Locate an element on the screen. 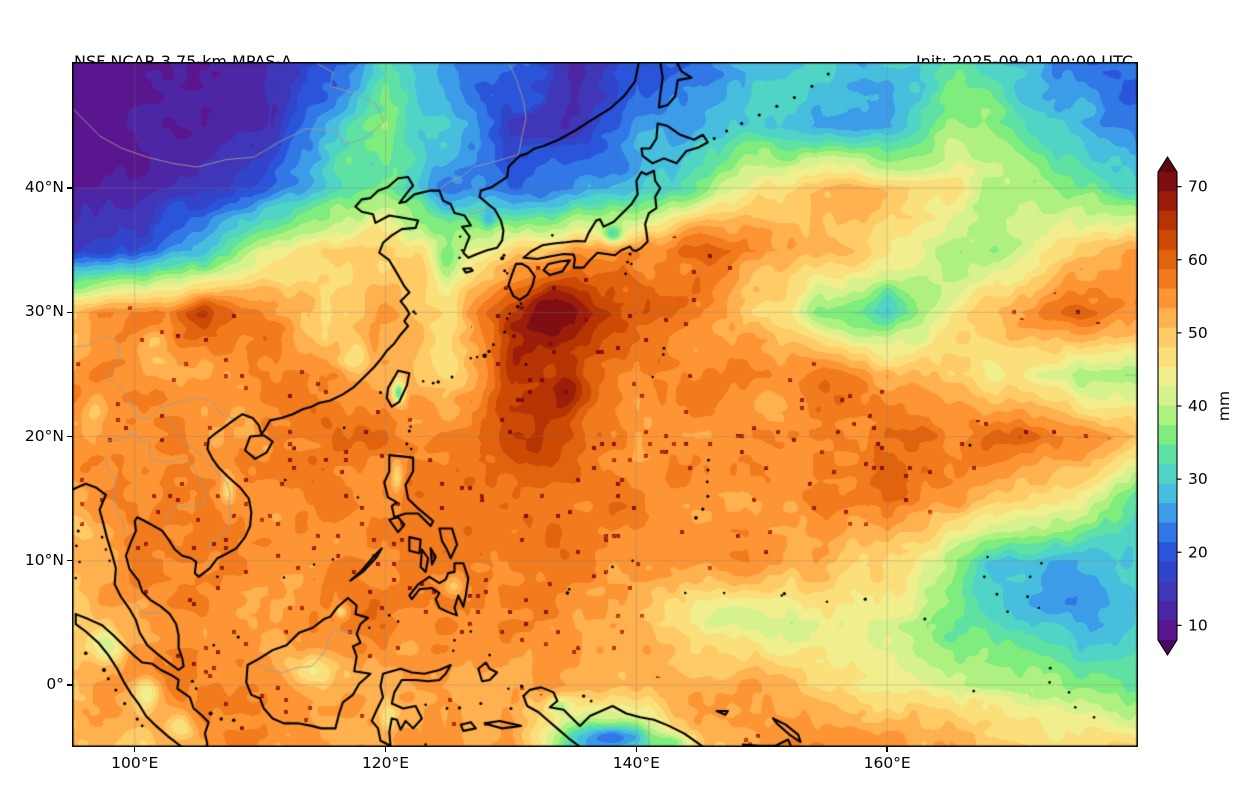  x-axis-tick-label: 120°E is located at coordinates (385, 763).